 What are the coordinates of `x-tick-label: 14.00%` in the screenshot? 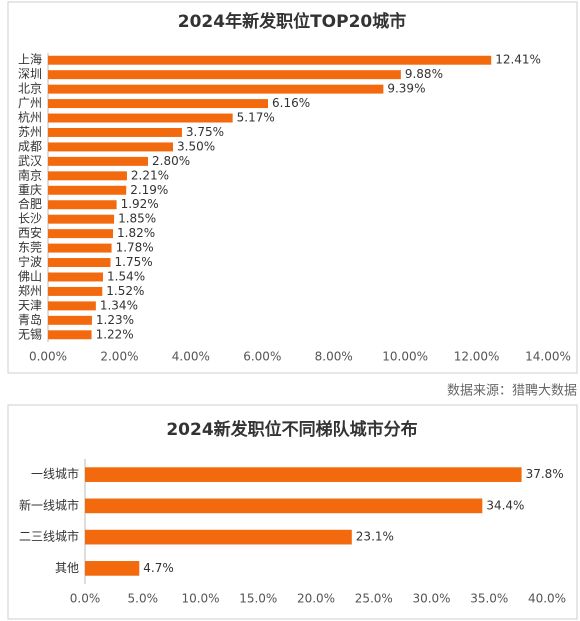 It's located at (548, 357).